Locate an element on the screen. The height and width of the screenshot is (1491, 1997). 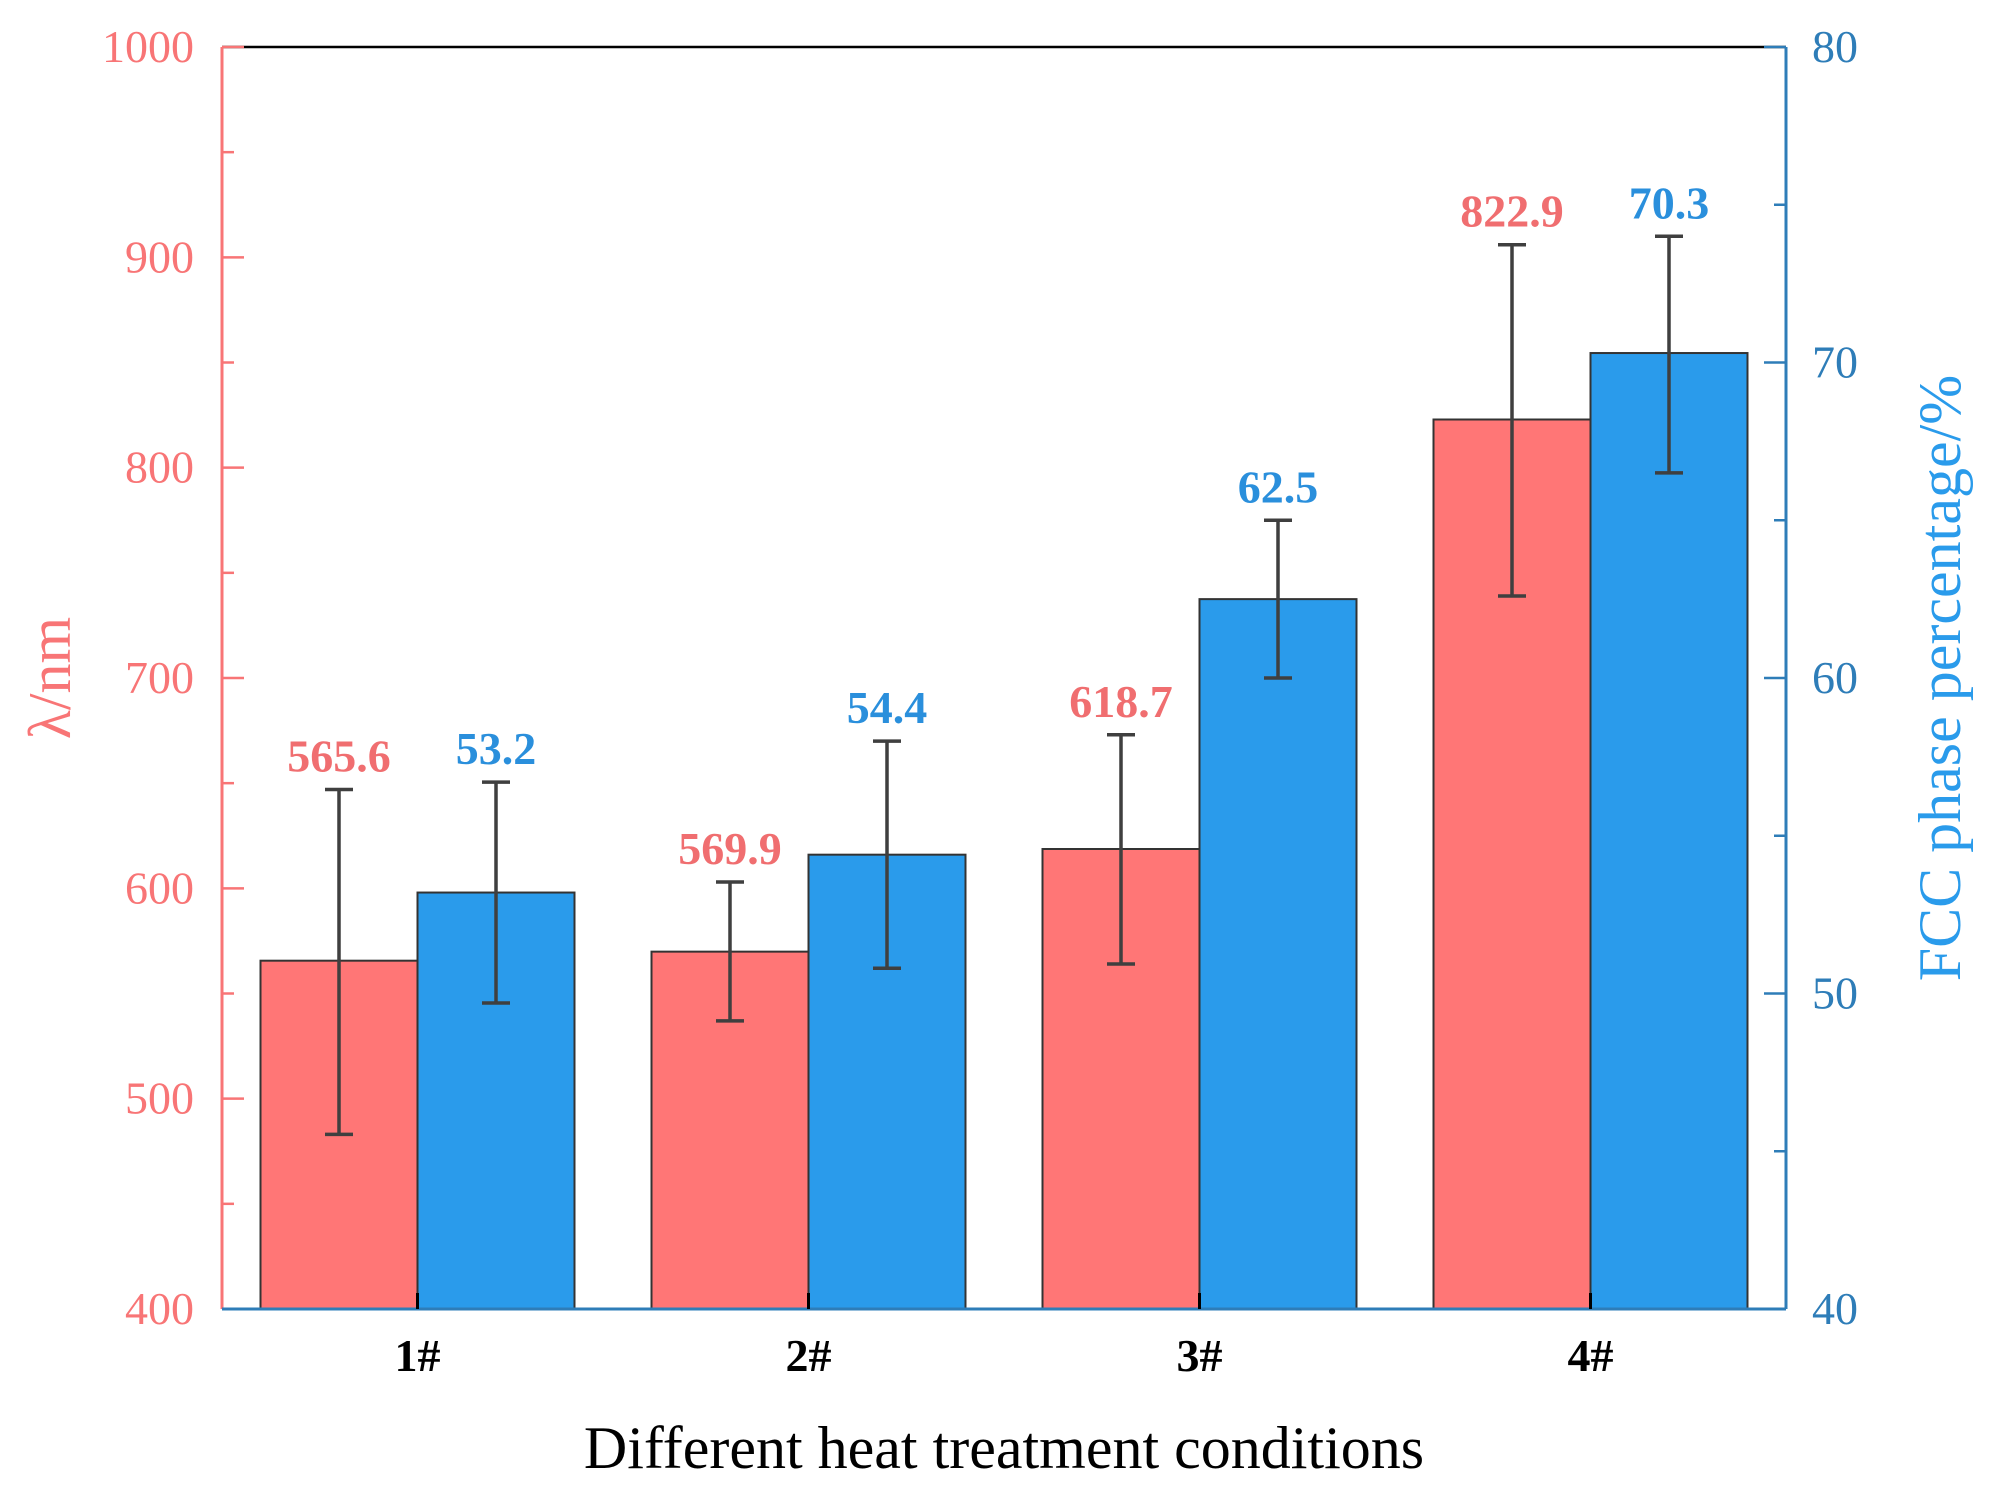
data-label-lambda-2: 569.9 is located at coordinates (730, 848).